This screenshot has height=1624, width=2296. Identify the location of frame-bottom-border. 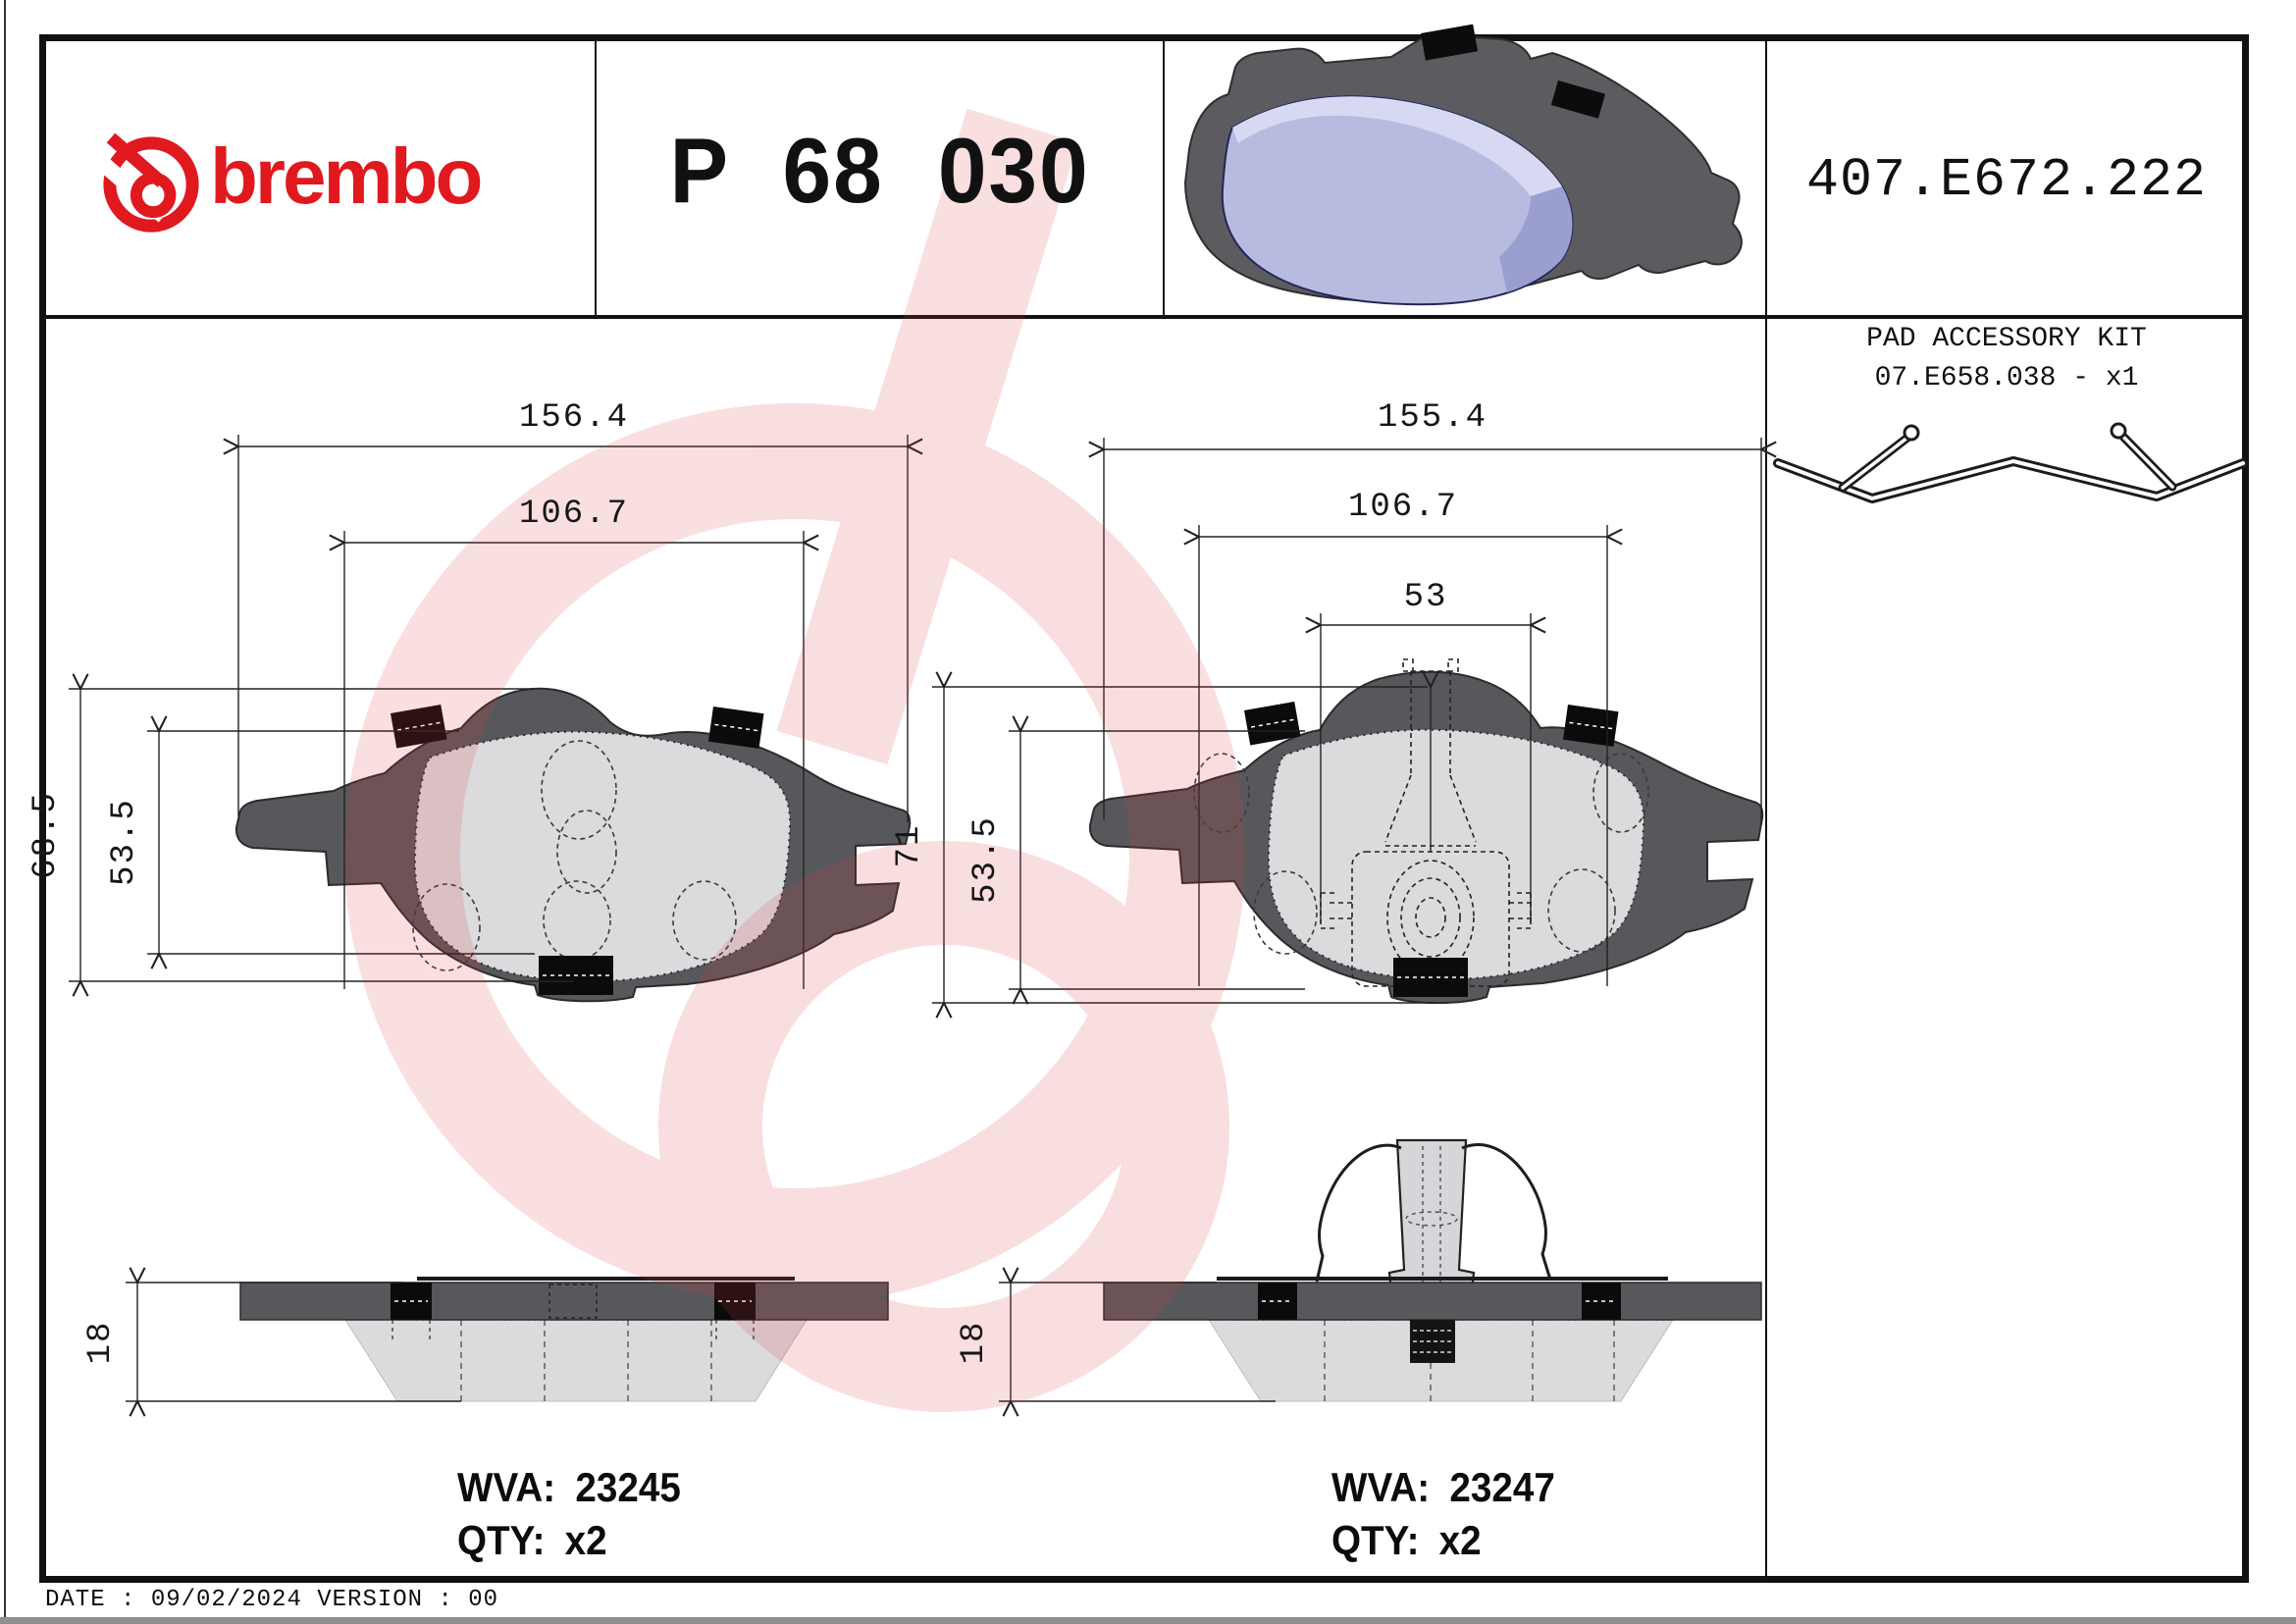
(1144, 1579).